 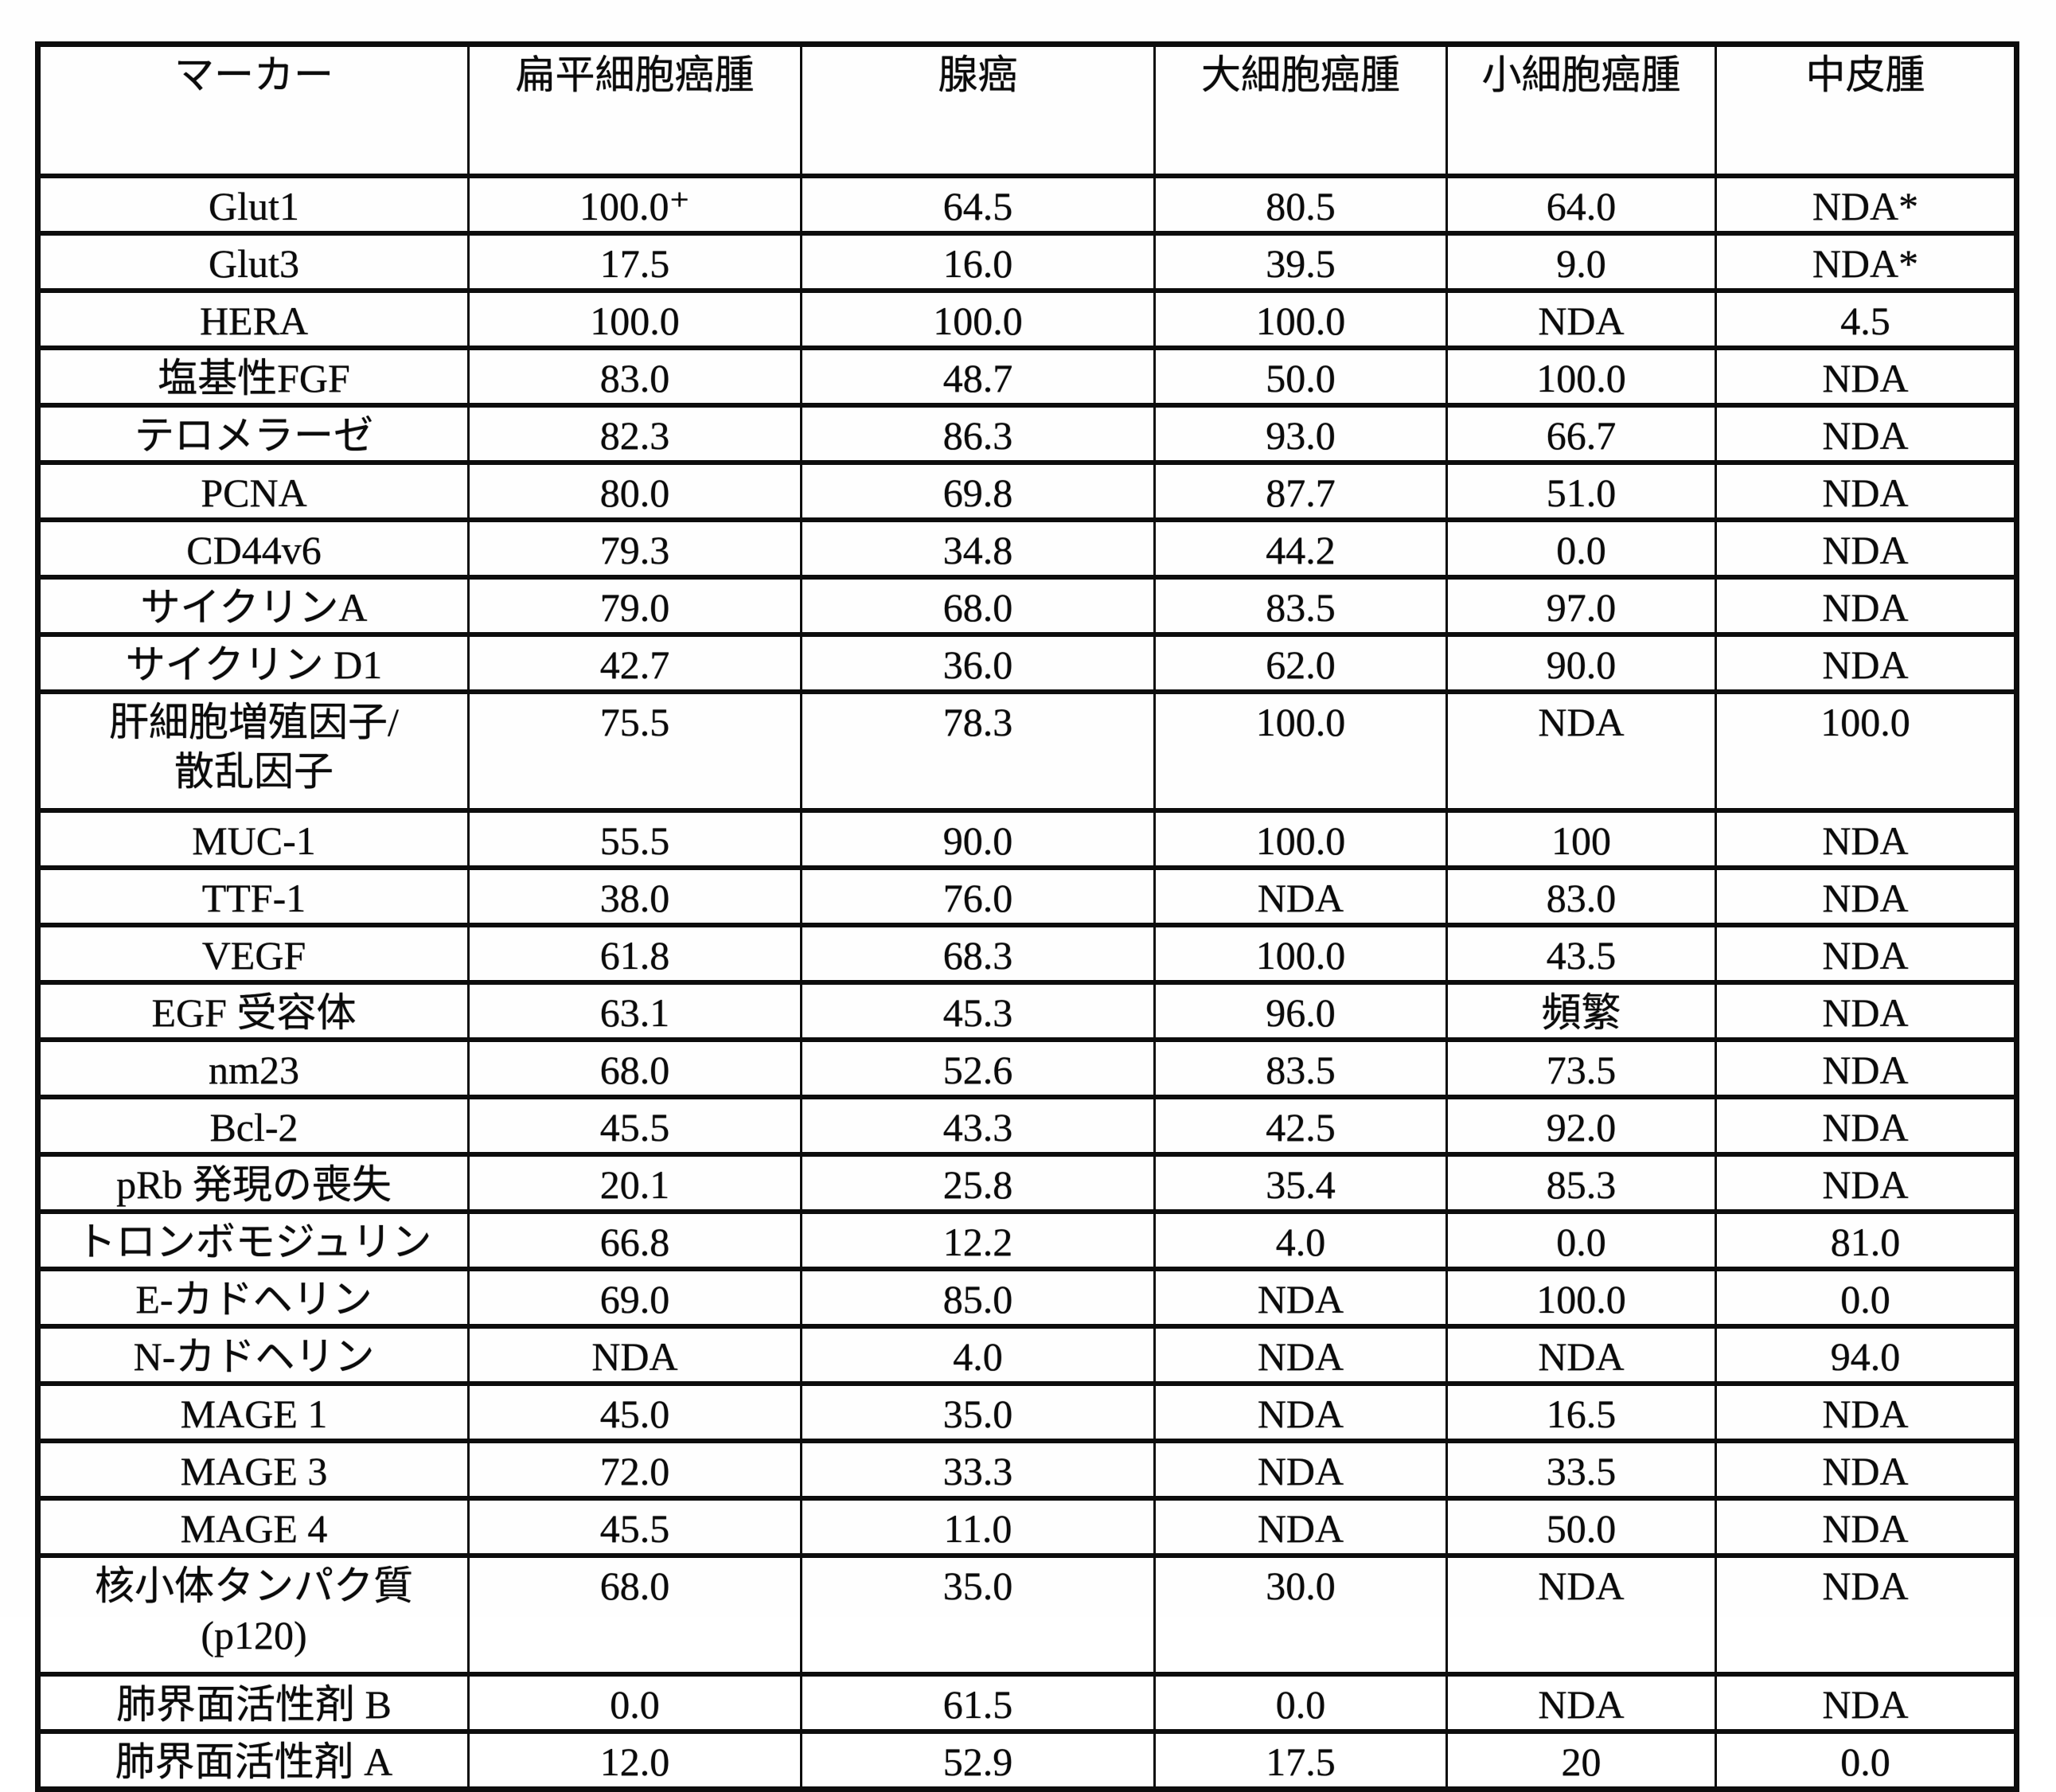 I want to click on table-row: トロンボモジュリン 66.8 12.2 4.0 0.0 81.0, so click(x=1027, y=1240).